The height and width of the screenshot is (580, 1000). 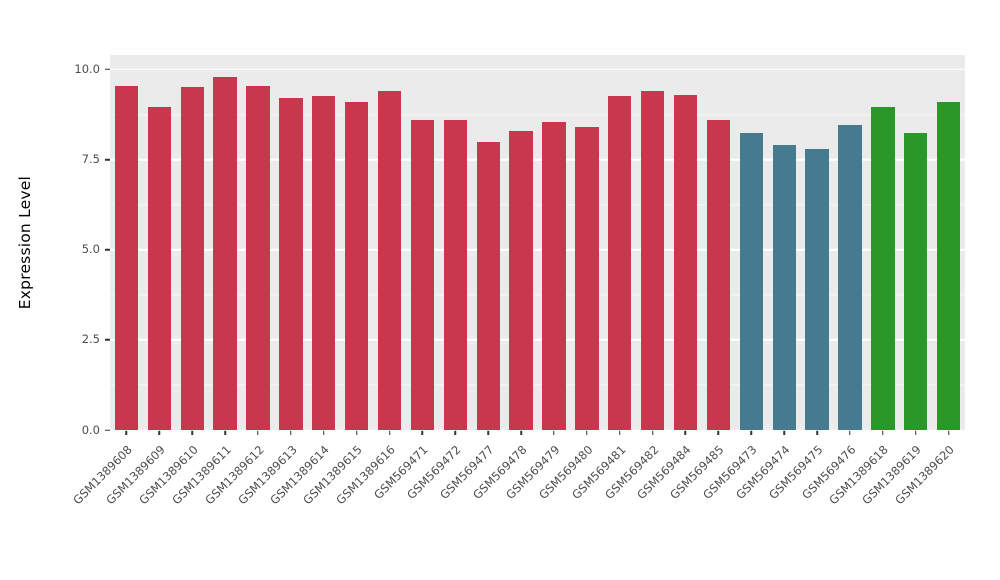 I want to click on y-axis-title: Expression Level, so click(x=25, y=242).